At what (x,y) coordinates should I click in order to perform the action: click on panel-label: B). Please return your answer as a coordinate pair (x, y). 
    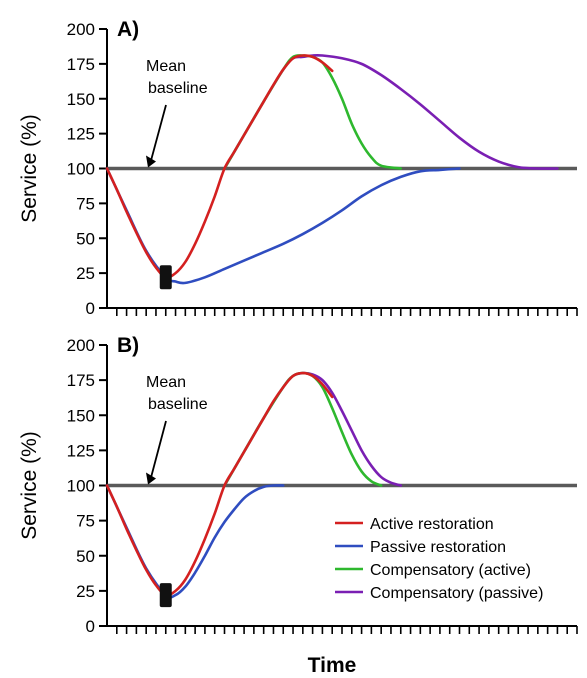
    Looking at the image, I should click on (128, 345).